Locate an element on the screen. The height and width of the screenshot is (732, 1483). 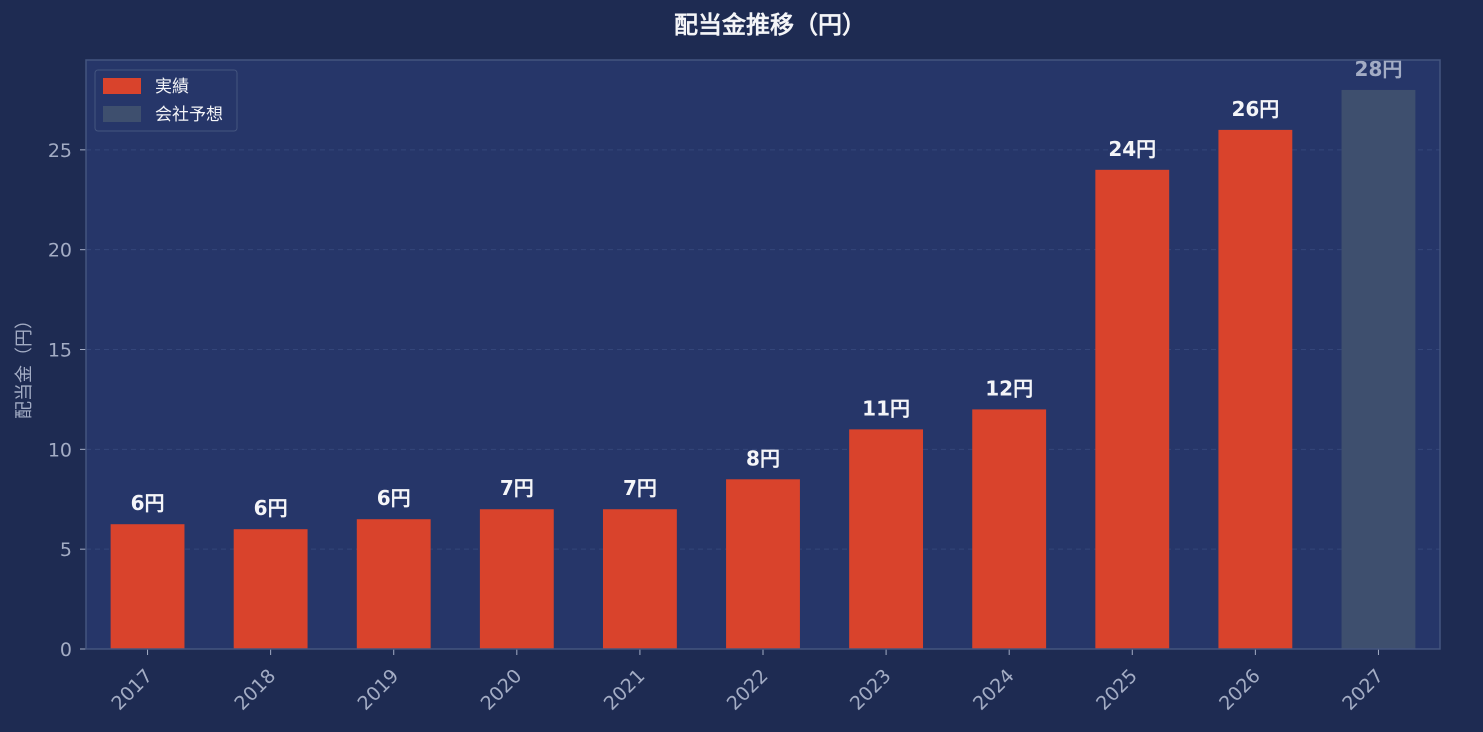
bar-value-label-2021: 7円 is located at coordinates (640, 488).